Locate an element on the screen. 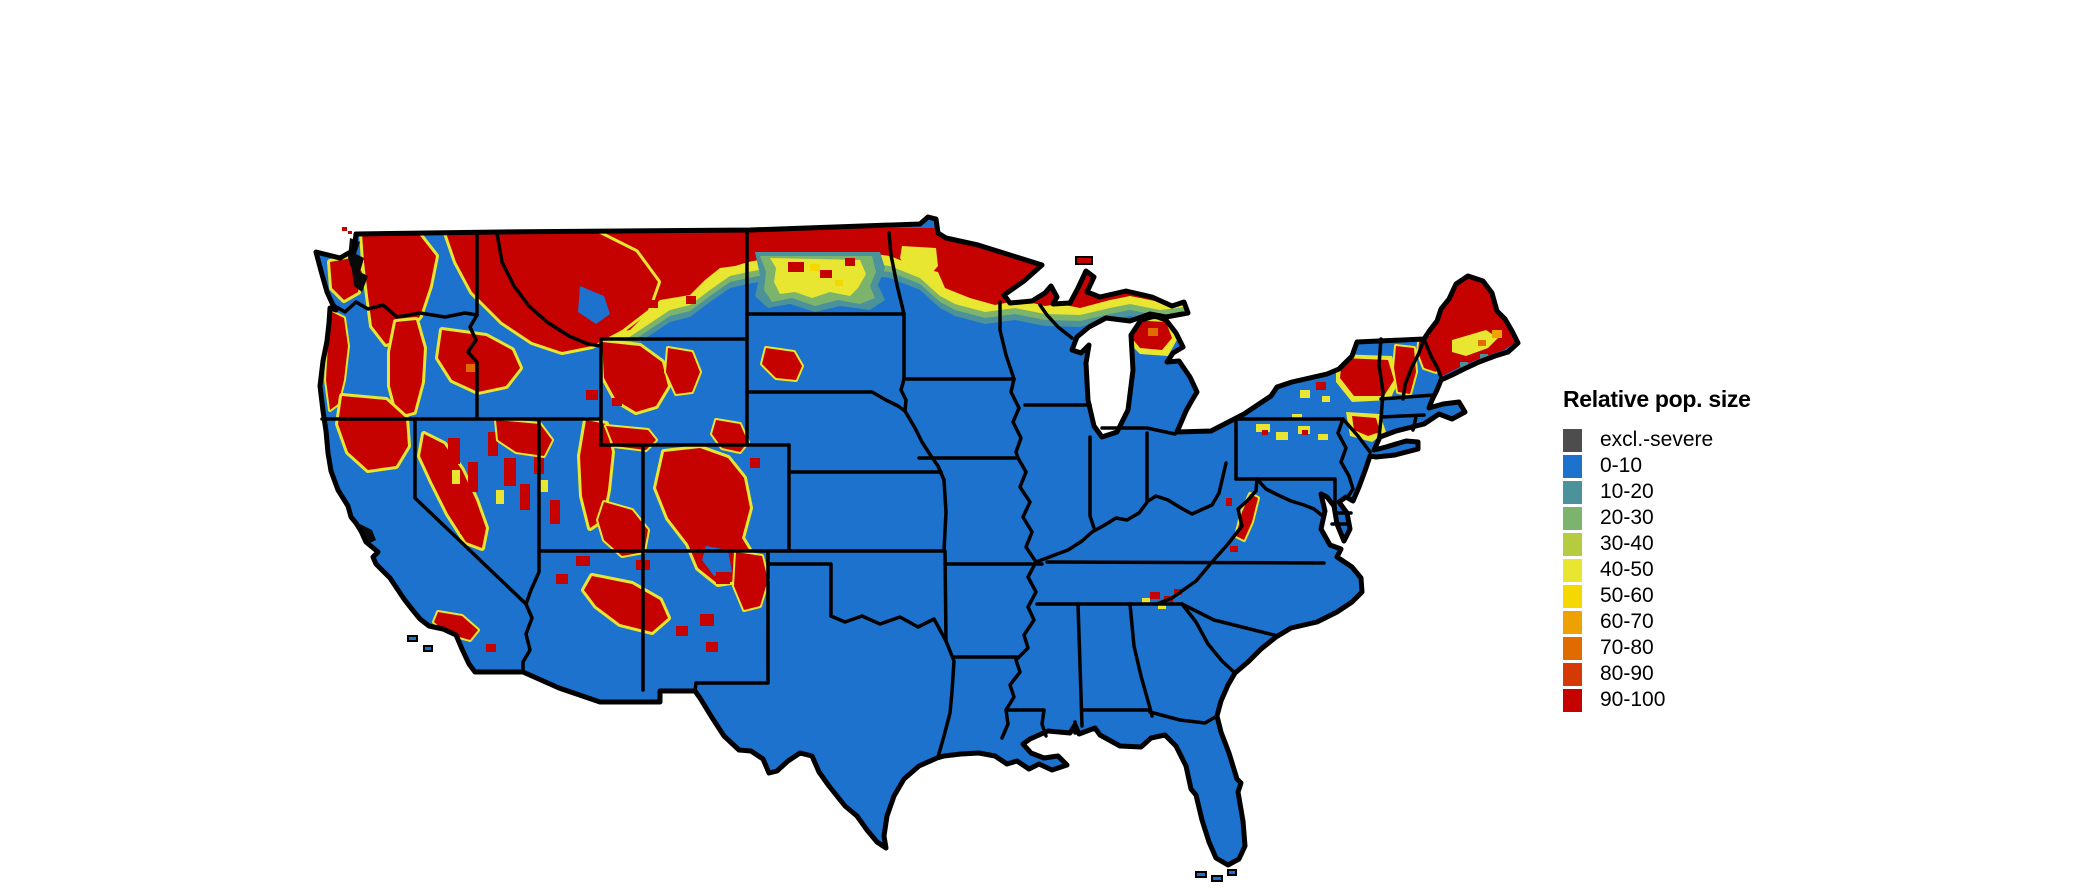 The width and height of the screenshot is (2100, 892). legend-item: 90-100 is located at coordinates (1673, 700).